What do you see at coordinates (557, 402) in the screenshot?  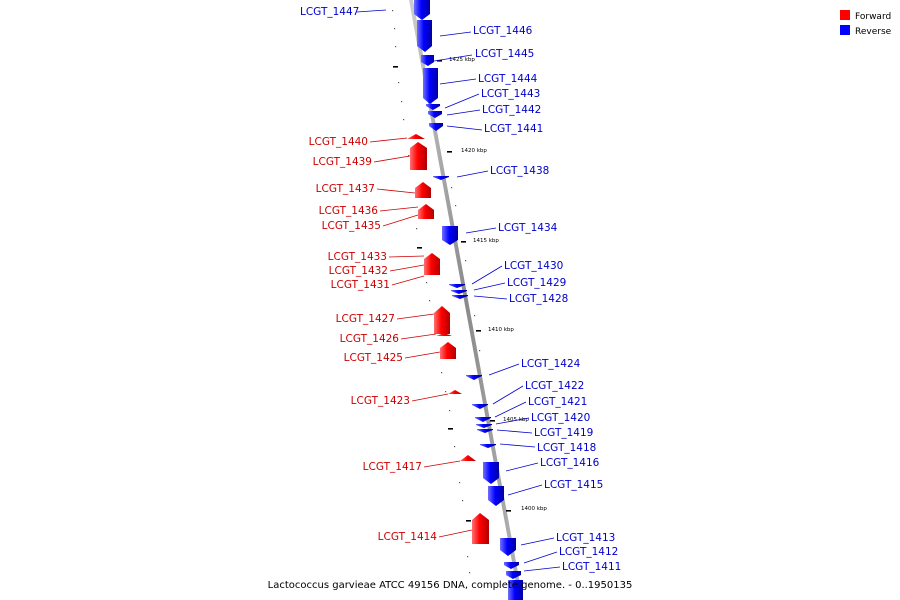 I see `gene-label: LCGT_1421` at bounding box center [557, 402].